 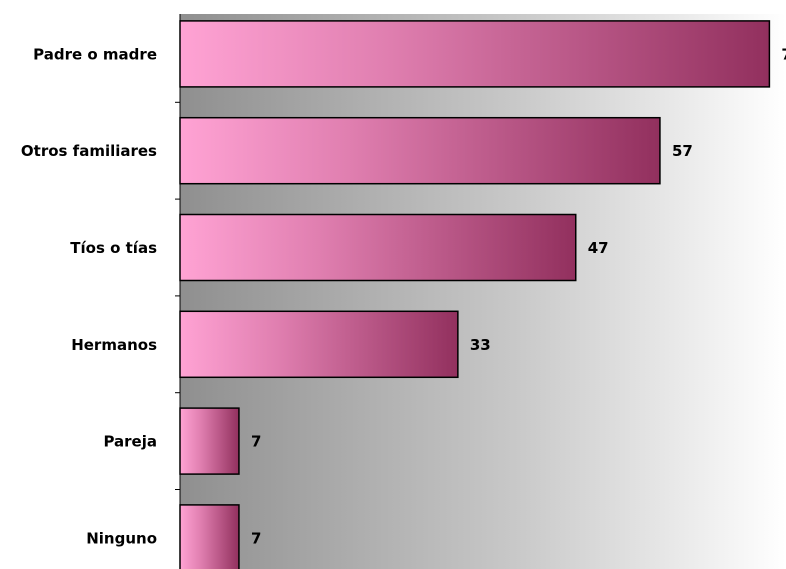 What do you see at coordinates (121, 538) in the screenshot?
I see `category-label: Ninguno` at bounding box center [121, 538].